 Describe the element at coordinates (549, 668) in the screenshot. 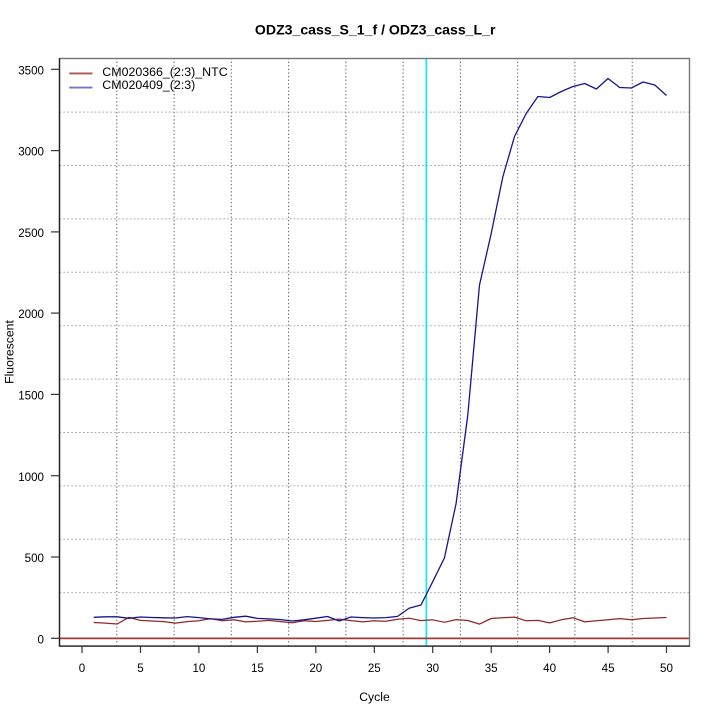

I see `svg-text: 40` at that location.